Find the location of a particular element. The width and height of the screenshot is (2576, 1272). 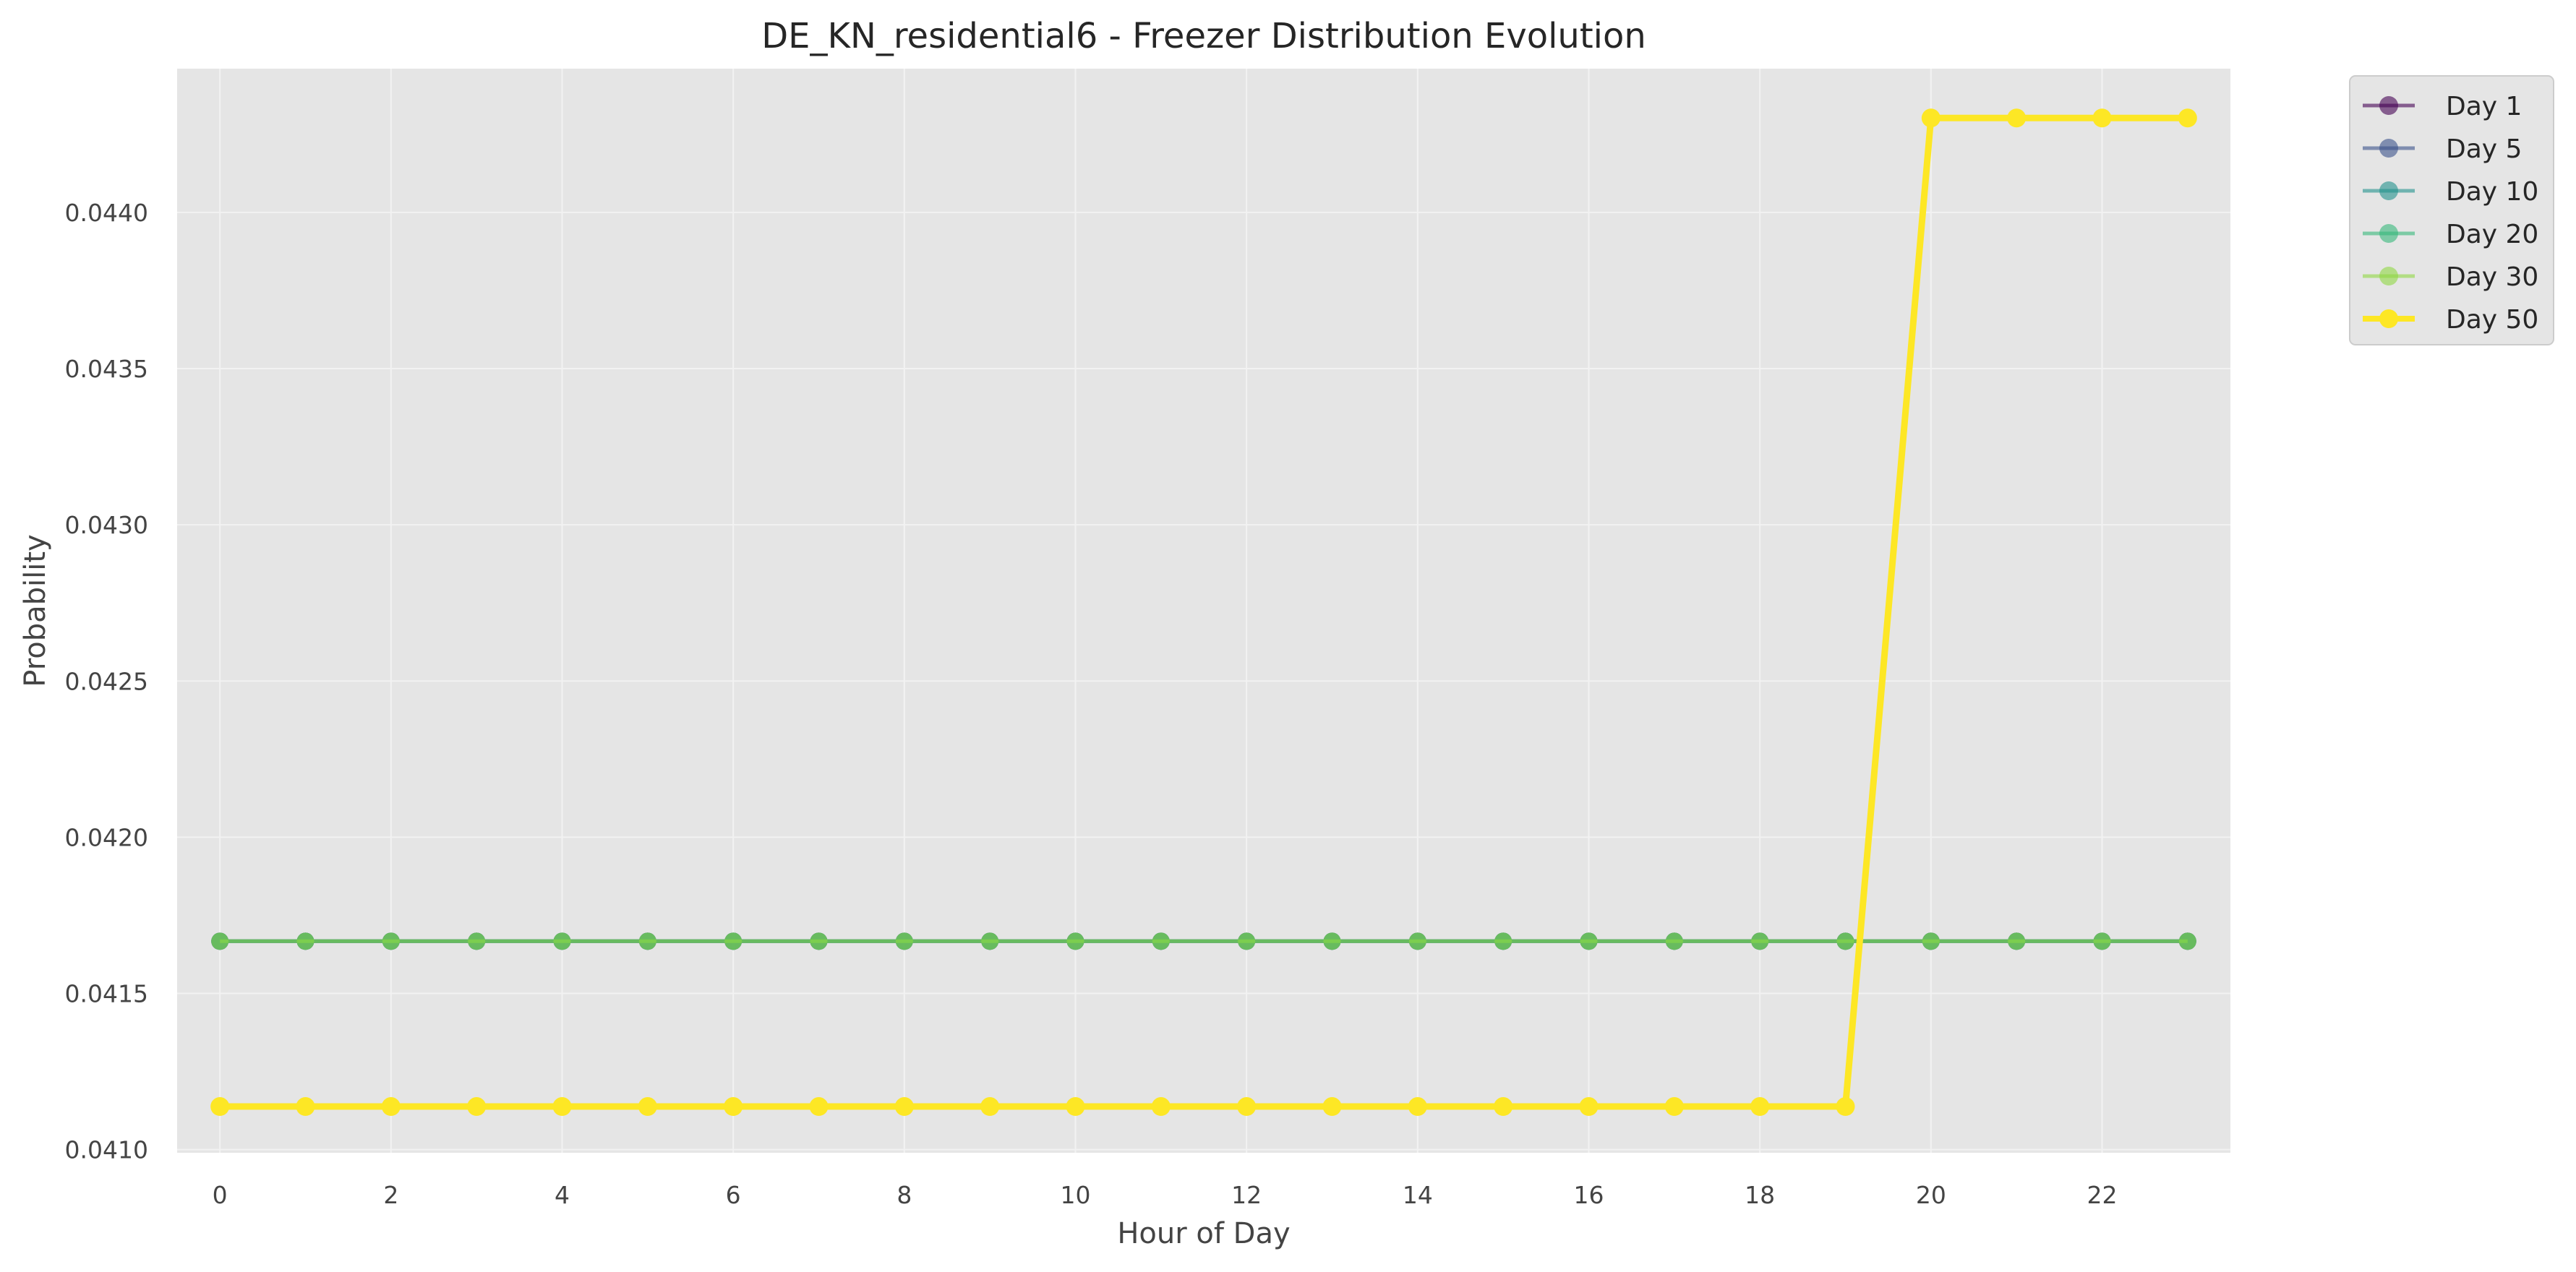

y-tick-label: 0.0425 is located at coordinates (106, 681).